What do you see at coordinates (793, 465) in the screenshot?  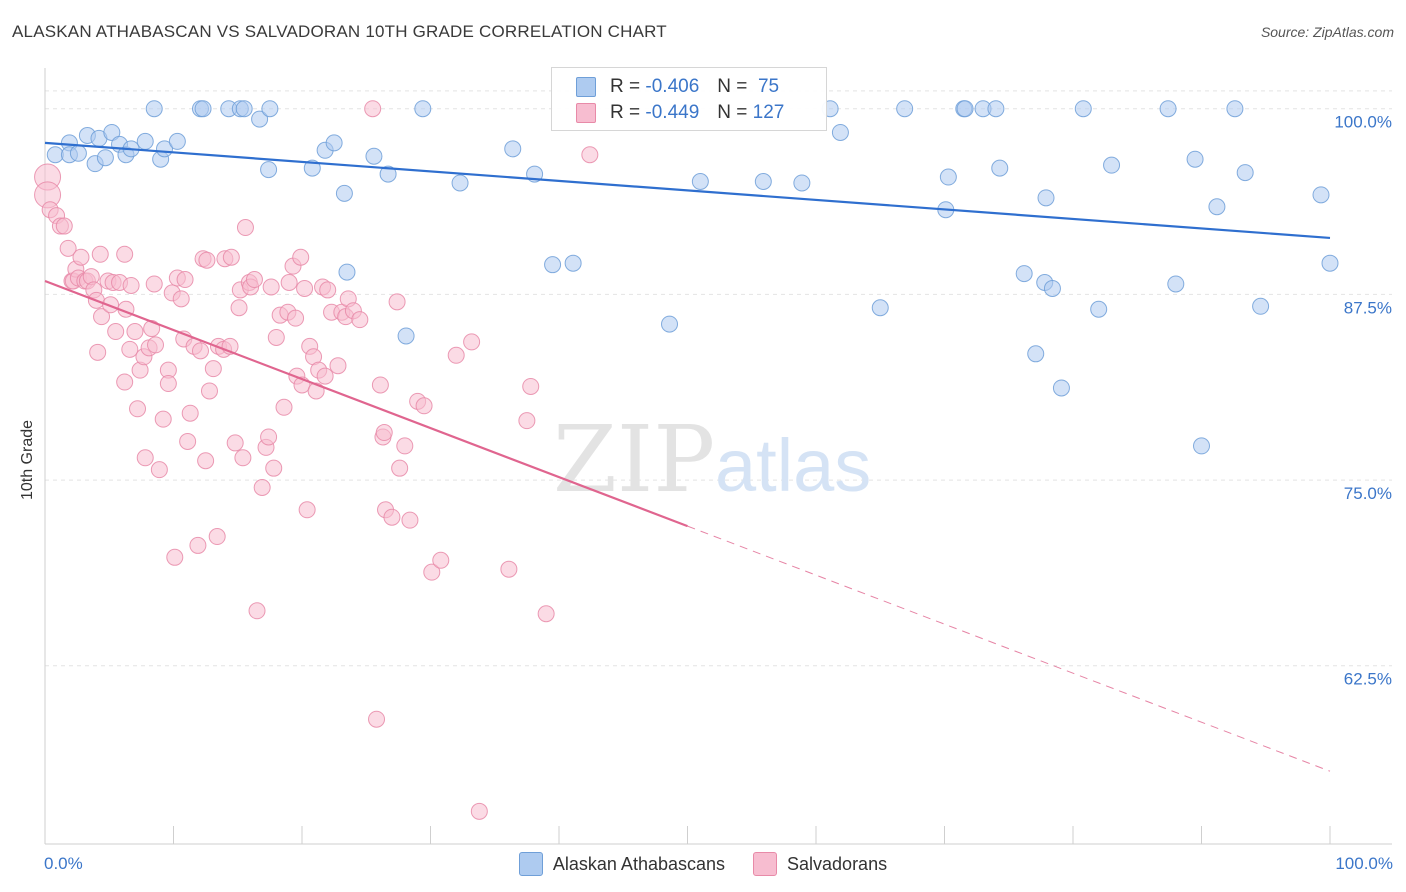 I see `watermark-atlas: atlas` at bounding box center [793, 465].